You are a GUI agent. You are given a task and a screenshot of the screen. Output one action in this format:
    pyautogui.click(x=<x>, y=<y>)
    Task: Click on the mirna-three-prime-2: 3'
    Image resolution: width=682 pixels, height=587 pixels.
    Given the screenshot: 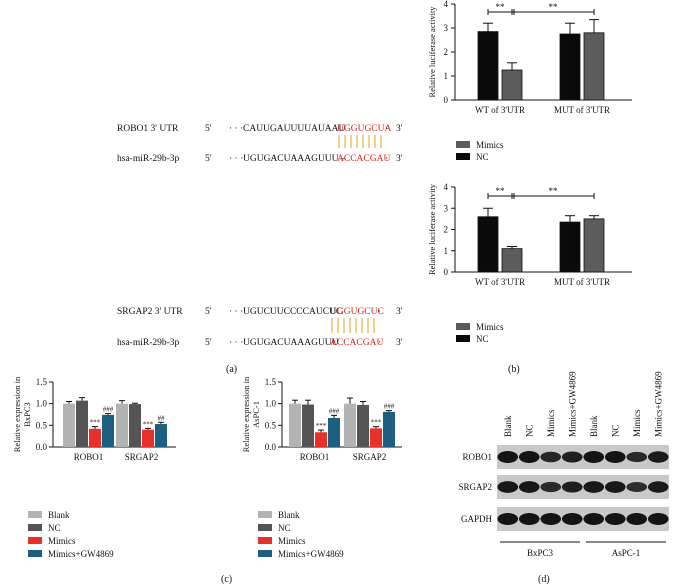 What is the action you would take?
    pyautogui.click(x=399, y=343)
    